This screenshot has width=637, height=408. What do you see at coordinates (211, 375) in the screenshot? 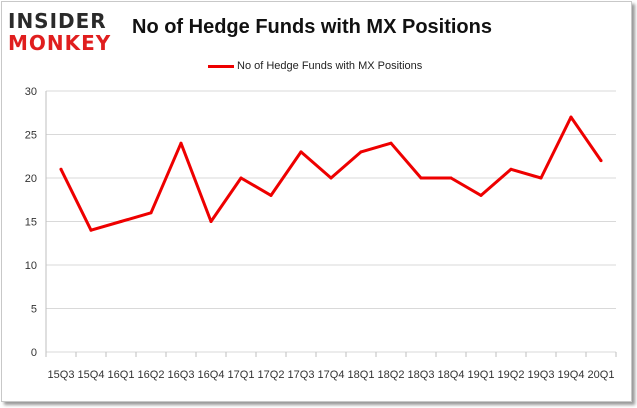
I see `x-tick-label: 16Q4` at bounding box center [211, 375].